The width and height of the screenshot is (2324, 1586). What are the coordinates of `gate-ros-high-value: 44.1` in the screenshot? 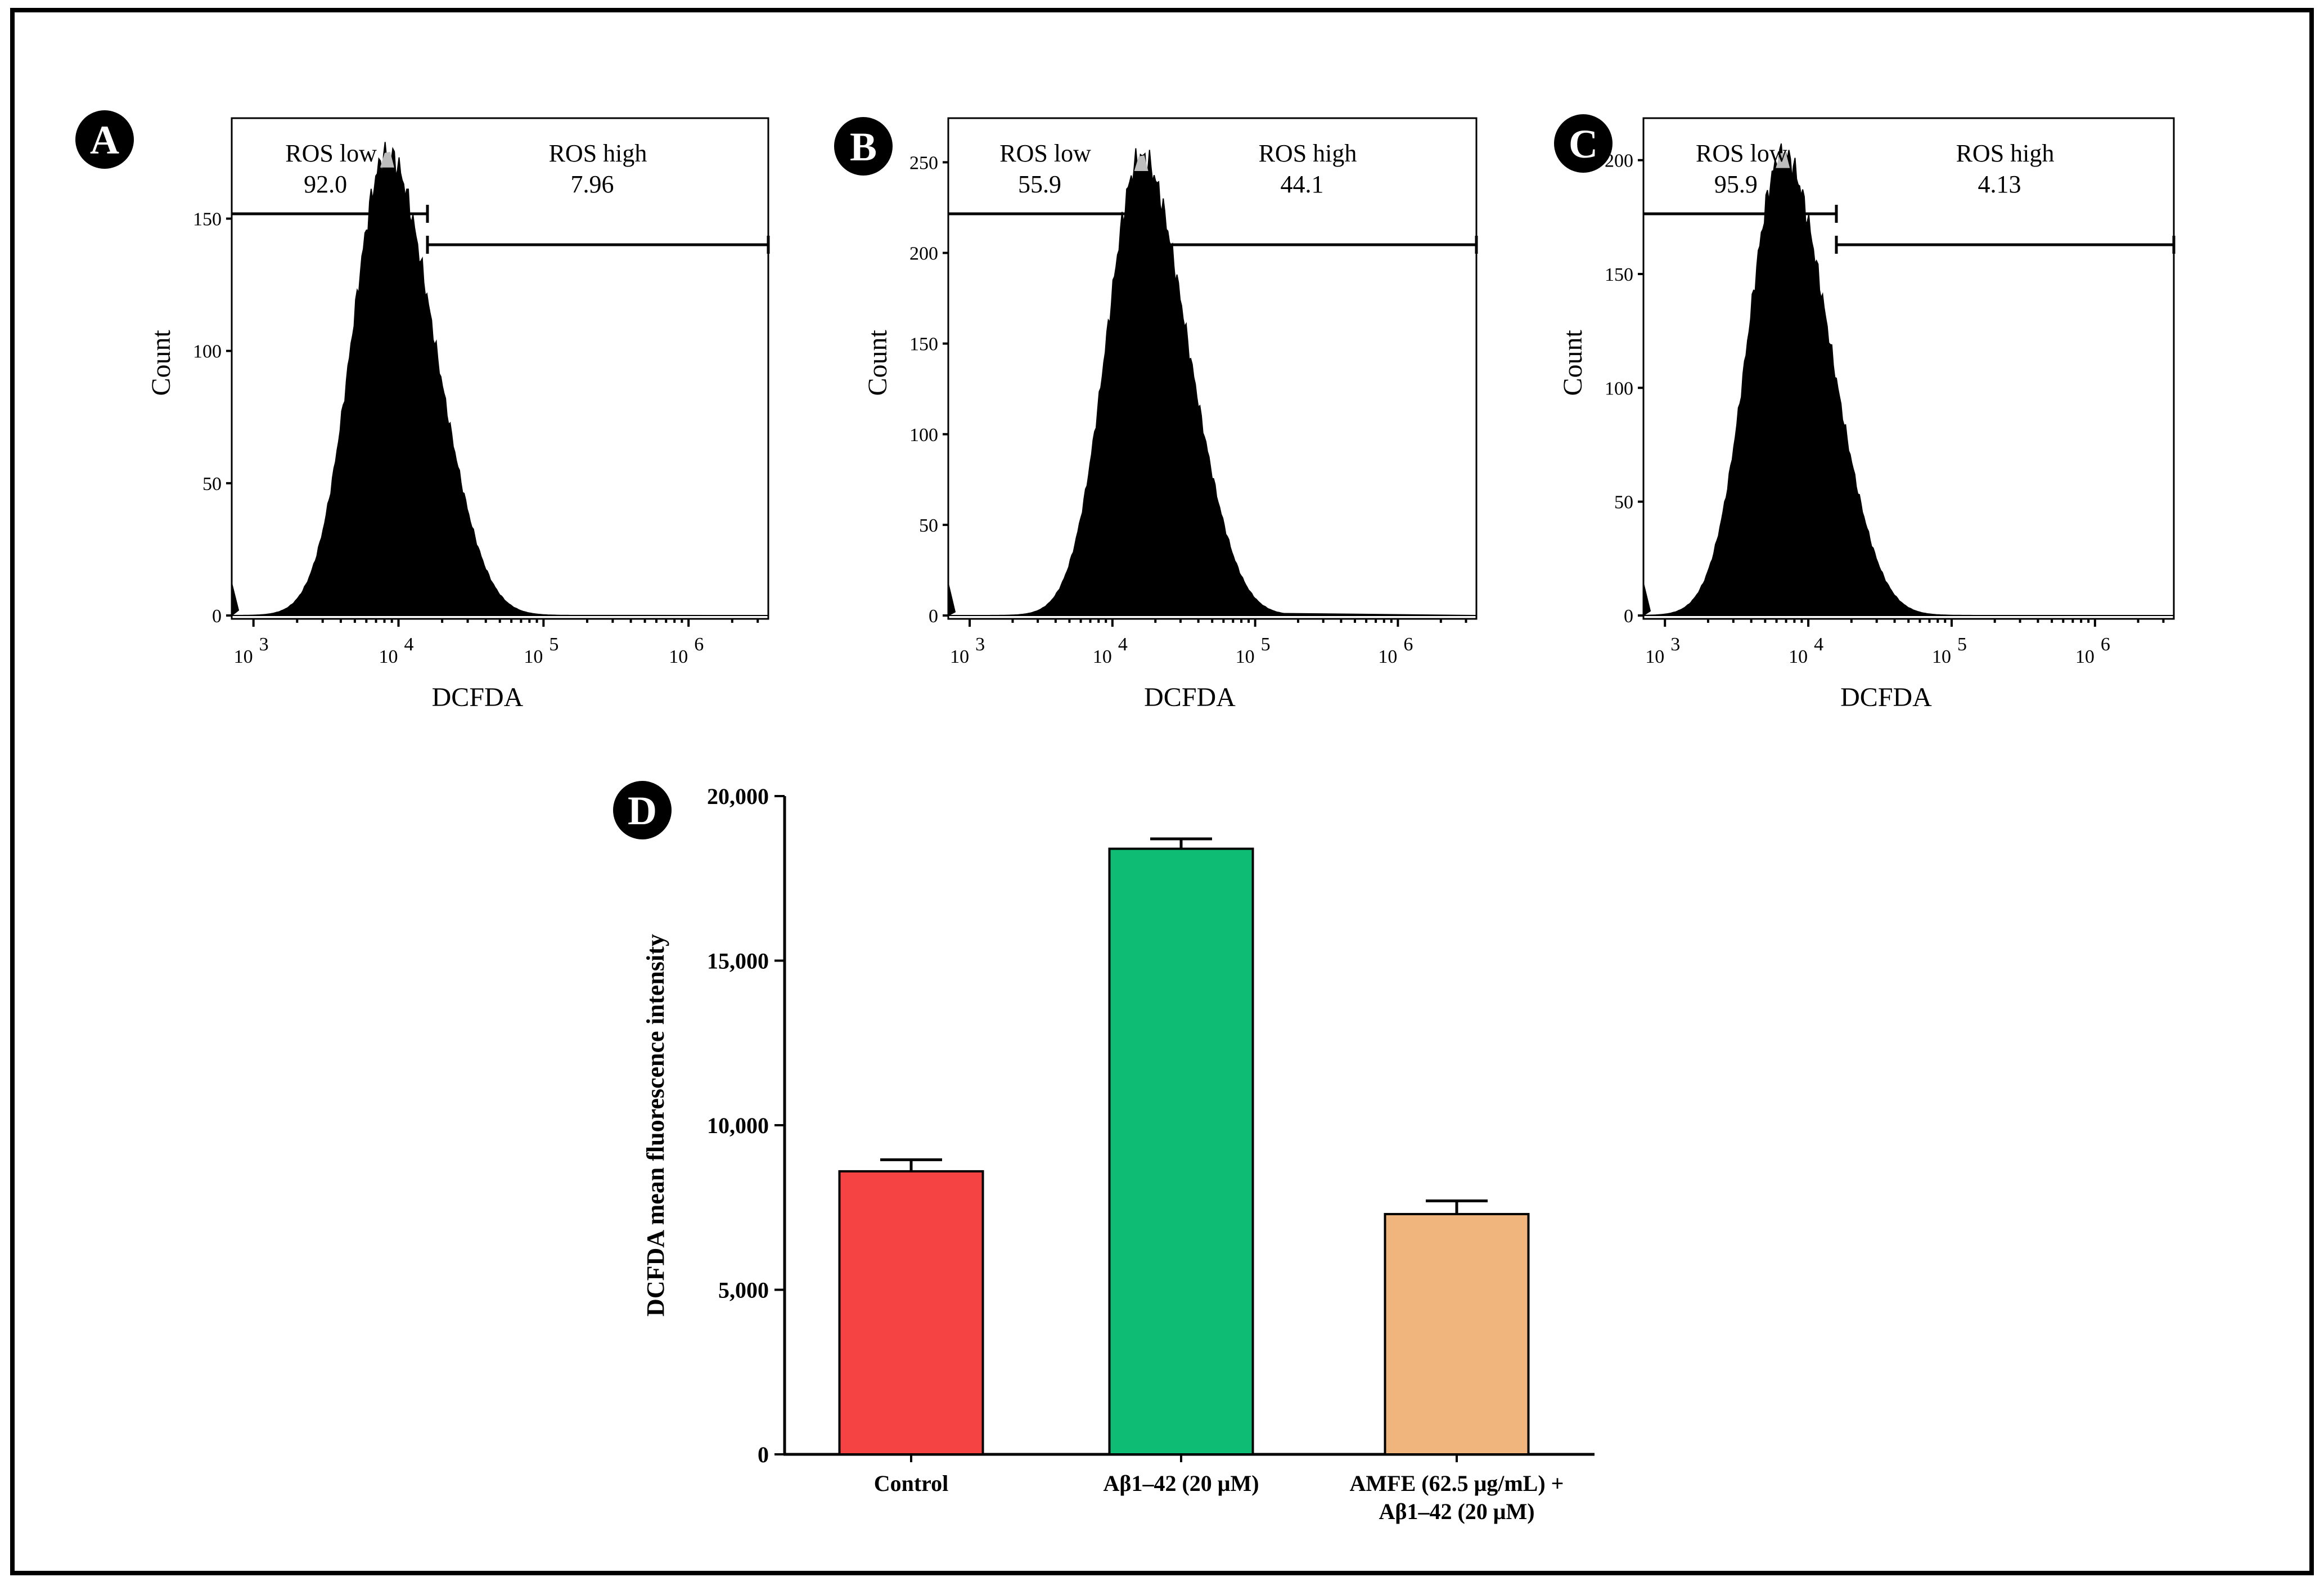 It's located at (1302, 184).